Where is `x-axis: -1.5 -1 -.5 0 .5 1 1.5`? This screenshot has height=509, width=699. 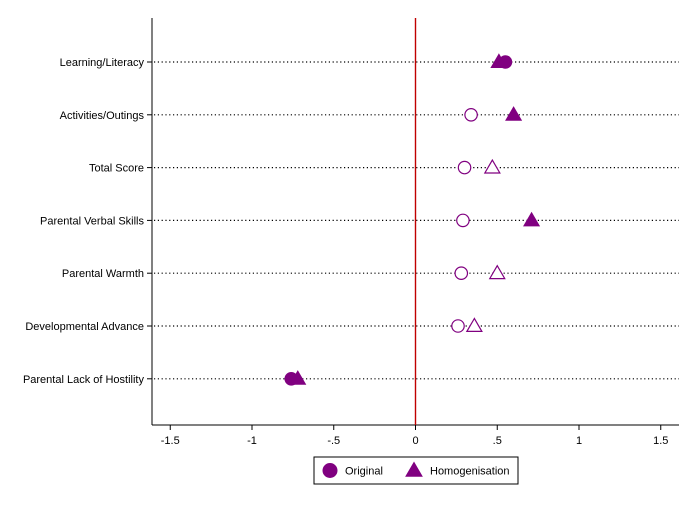 x-axis: -1.5 -1 -.5 0 .5 1 1.5 is located at coordinates (414, 436).